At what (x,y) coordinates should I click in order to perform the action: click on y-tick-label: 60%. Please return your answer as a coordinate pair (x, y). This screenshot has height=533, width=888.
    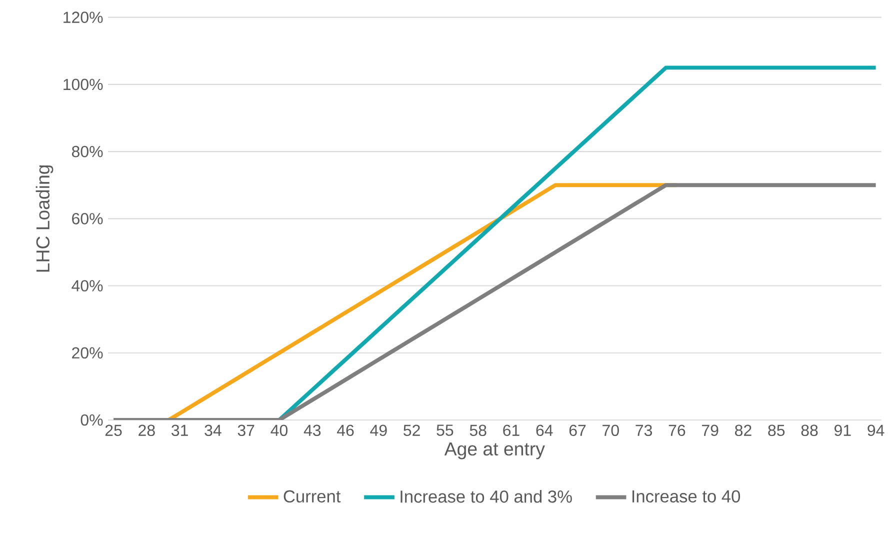
    Looking at the image, I should click on (87, 218).